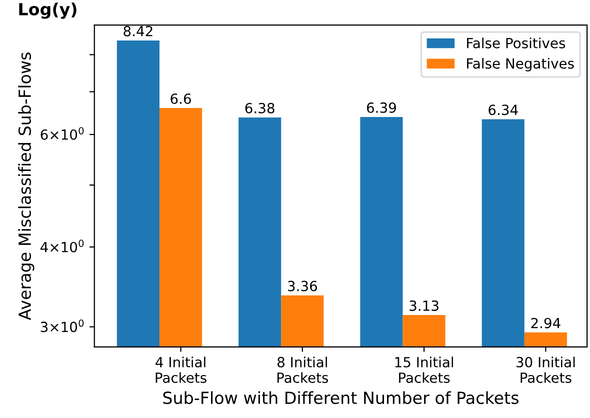  What do you see at coordinates (424, 369) in the screenshot?
I see `x-tick-label: 15 Initial Packets` at bounding box center [424, 369].